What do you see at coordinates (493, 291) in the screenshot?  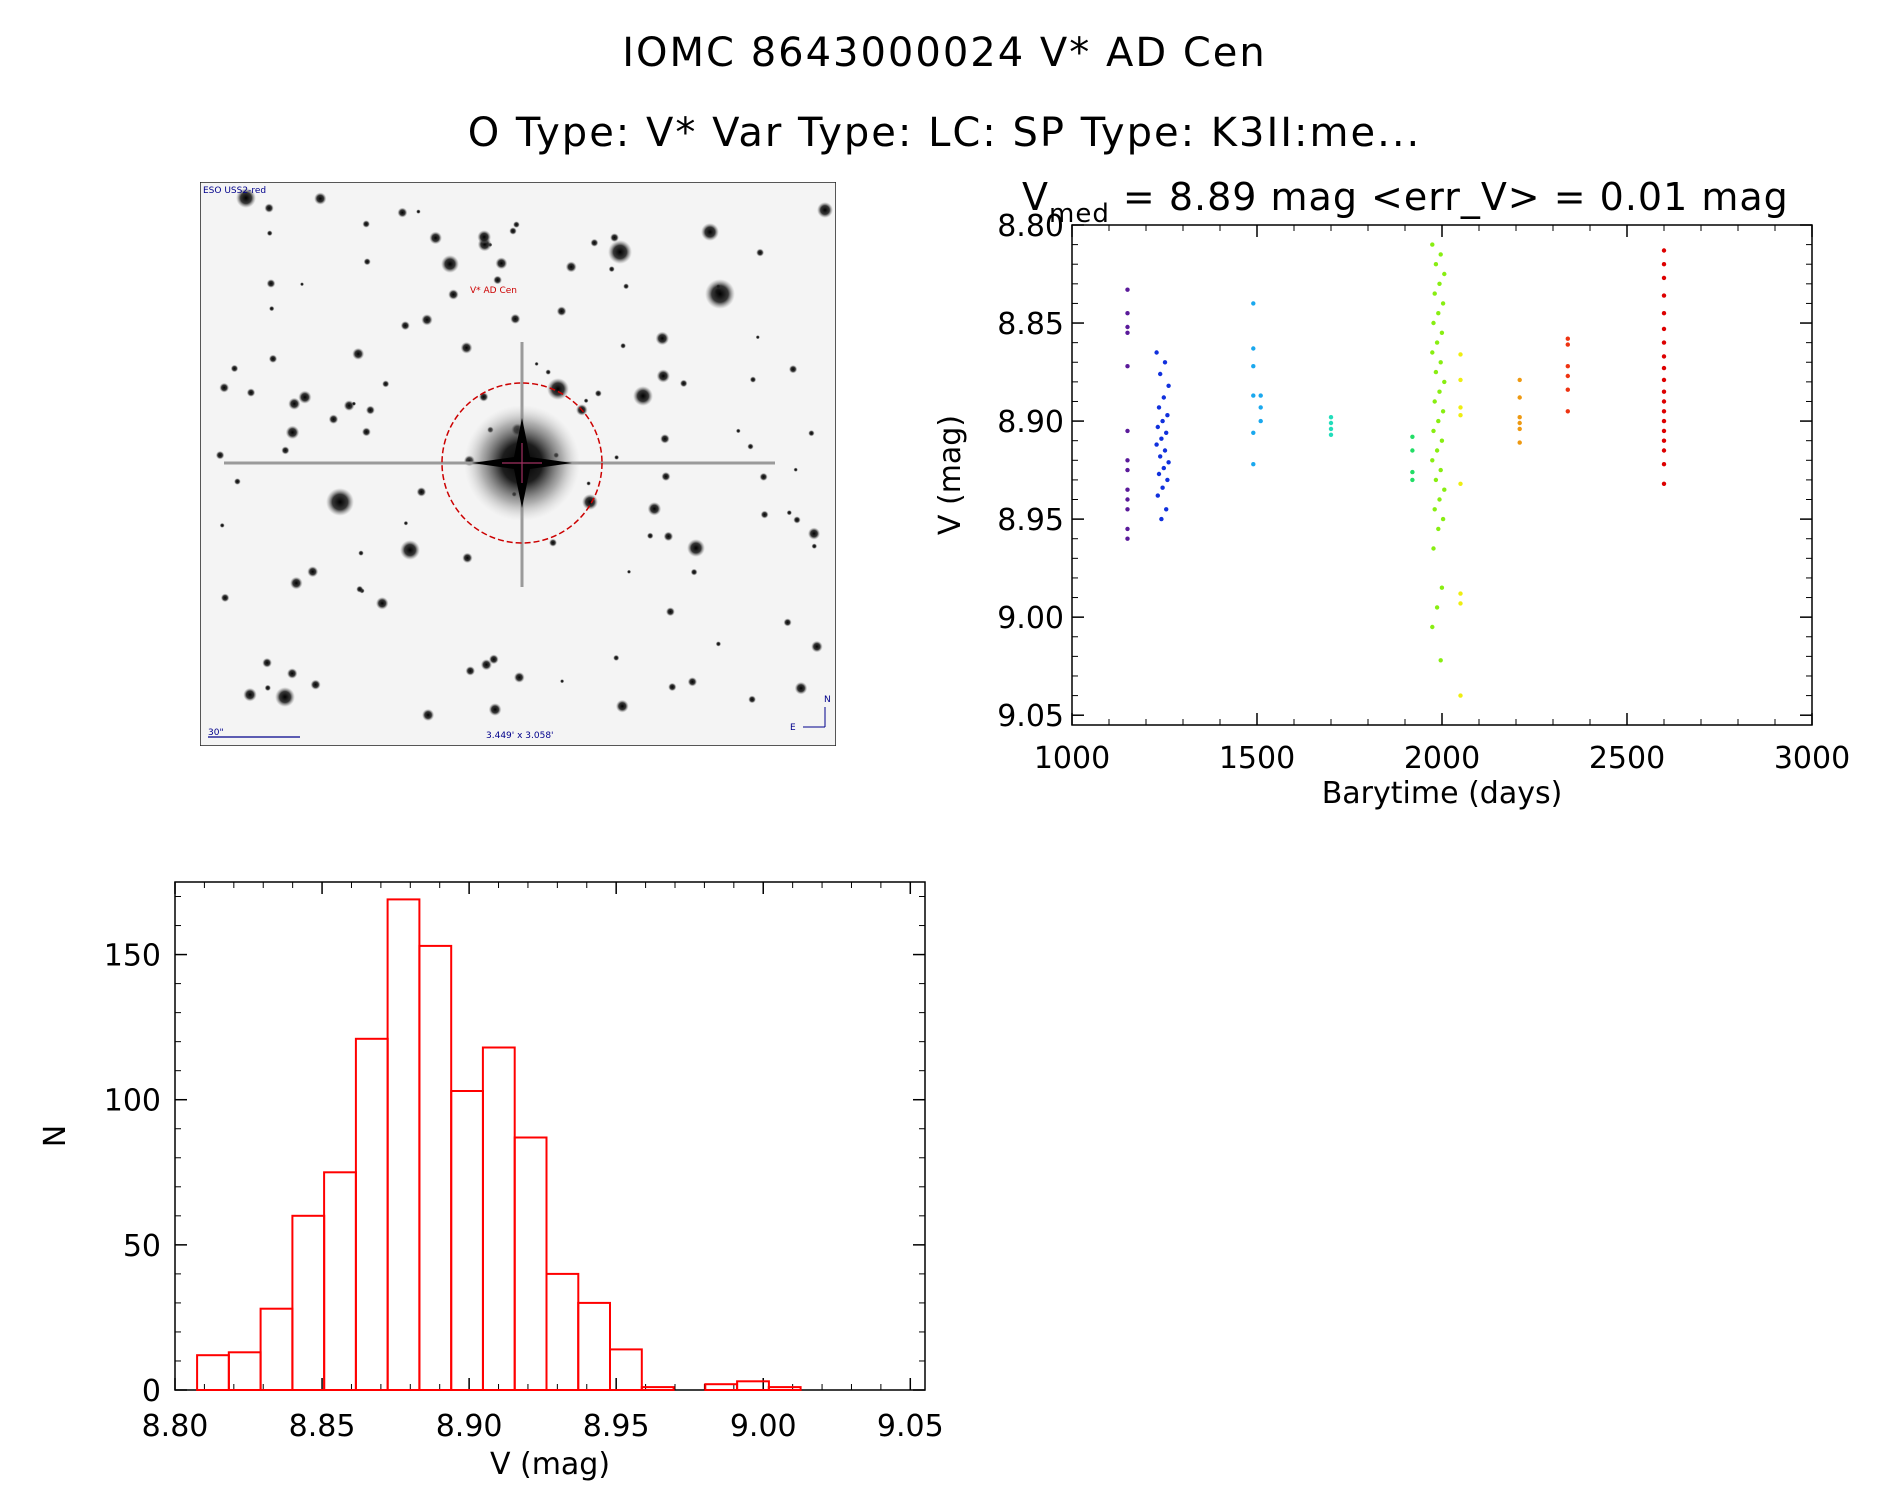 I see `object-label: V* AD Cen` at bounding box center [493, 291].